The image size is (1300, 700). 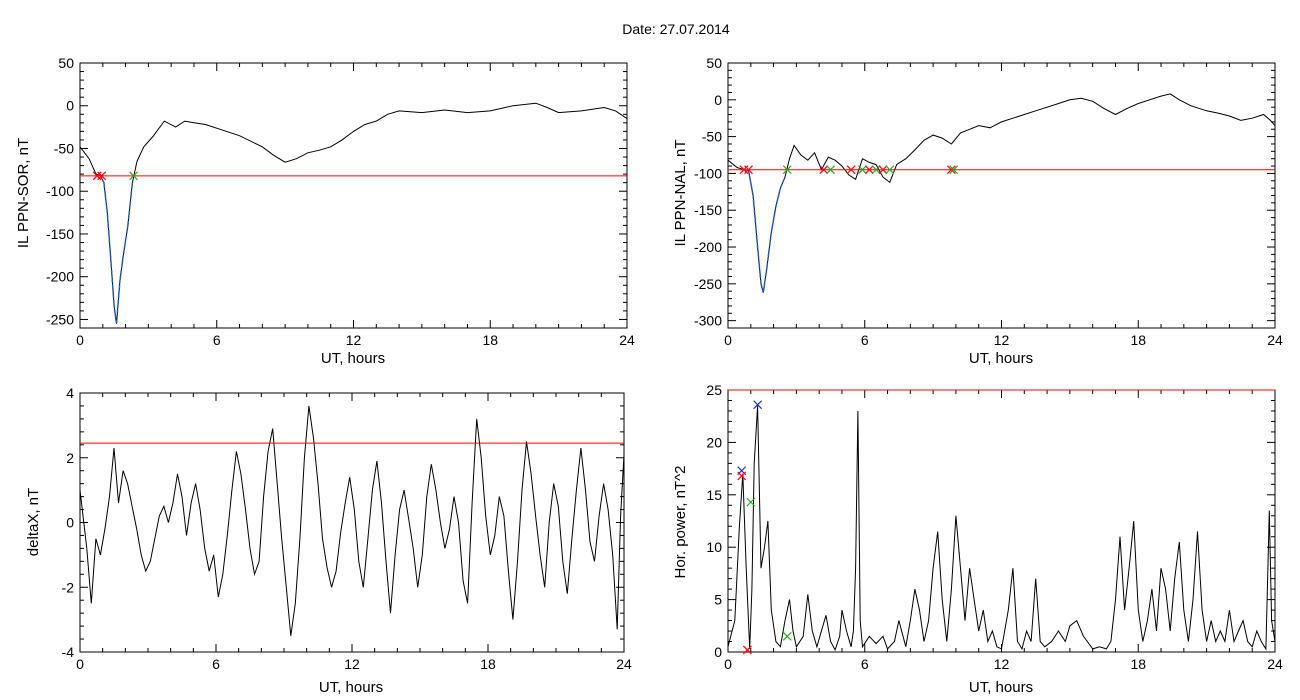 What do you see at coordinates (714, 390) in the screenshot?
I see `p4-ytick-label: 25` at bounding box center [714, 390].